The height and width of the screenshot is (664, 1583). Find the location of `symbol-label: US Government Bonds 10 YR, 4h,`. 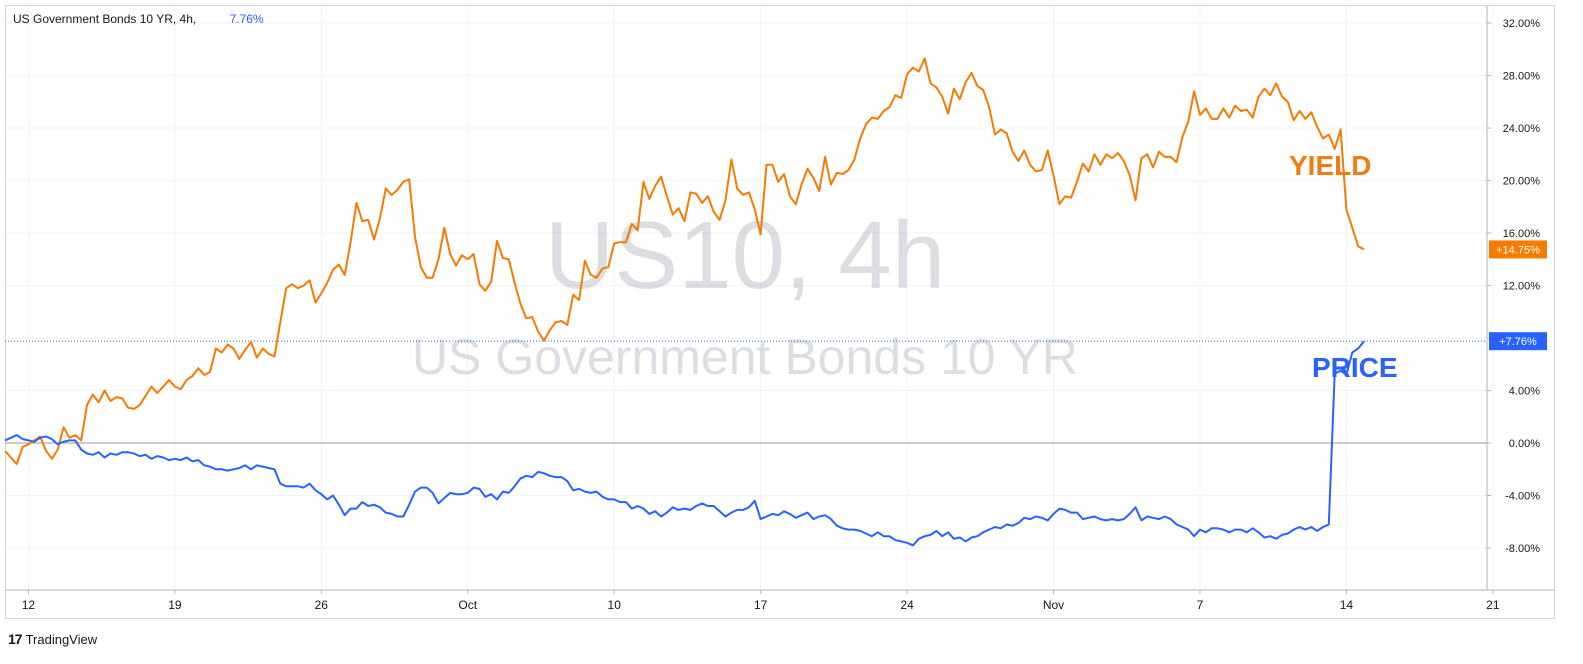

symbol-label: US Government Bonds 10 YR, 4h, is located at coordinates (105, 19).